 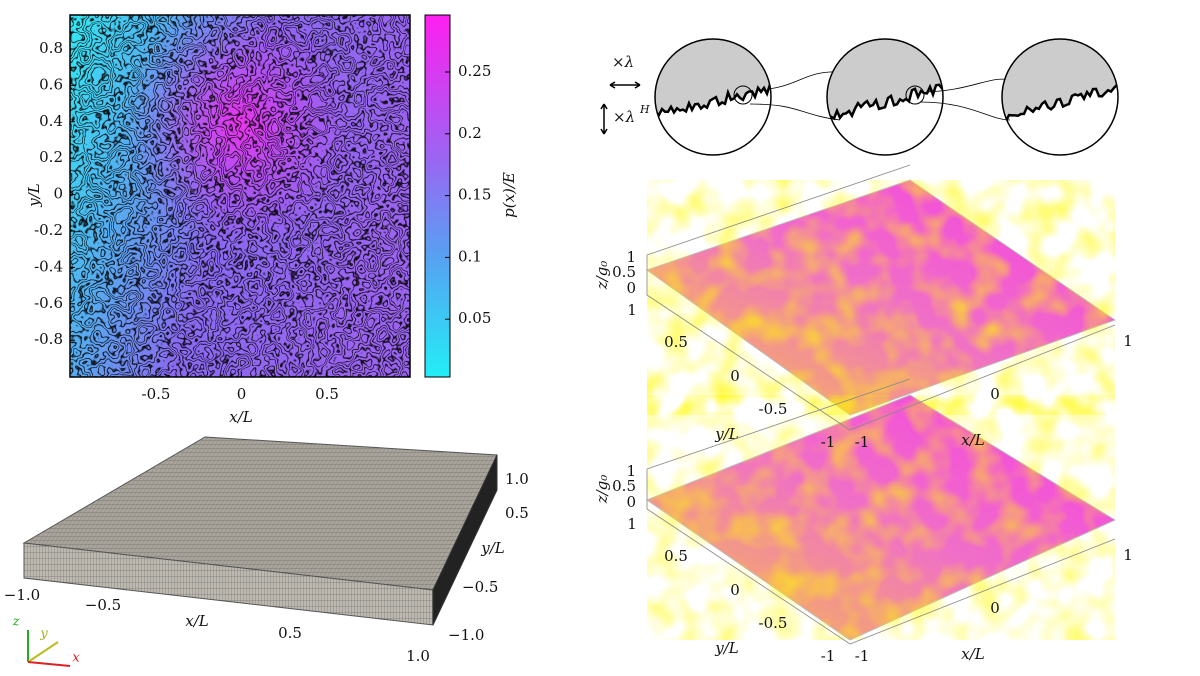 I want to click on colorbar-tick-label: 0.2, so click(x=470, y=133).